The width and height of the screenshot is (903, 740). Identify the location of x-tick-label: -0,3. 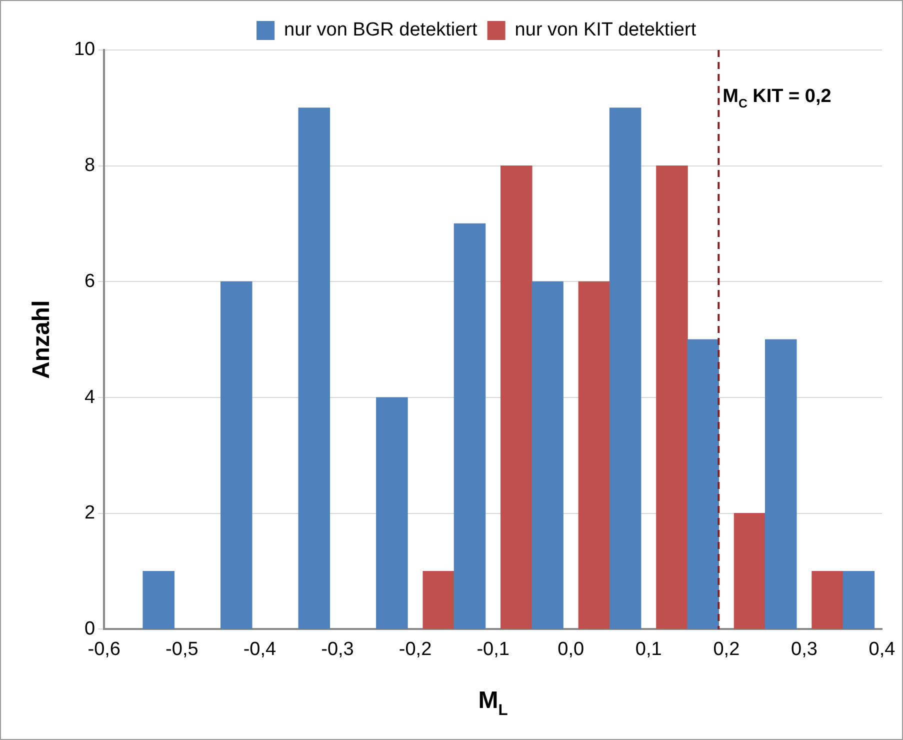
(337, 649).